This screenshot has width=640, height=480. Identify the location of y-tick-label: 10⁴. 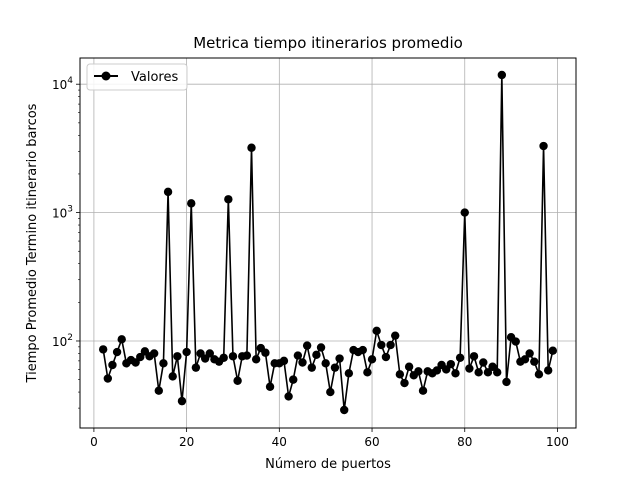
(62, 84).